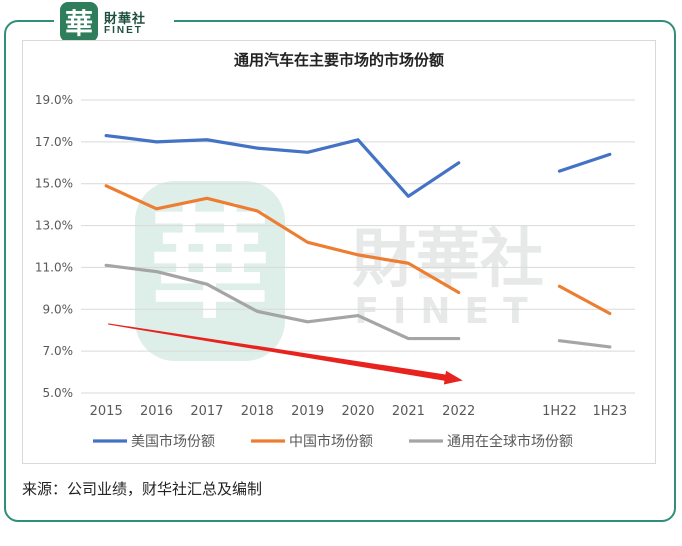  I want to click on legend-label: 美国市场份额, so click(173, 441).